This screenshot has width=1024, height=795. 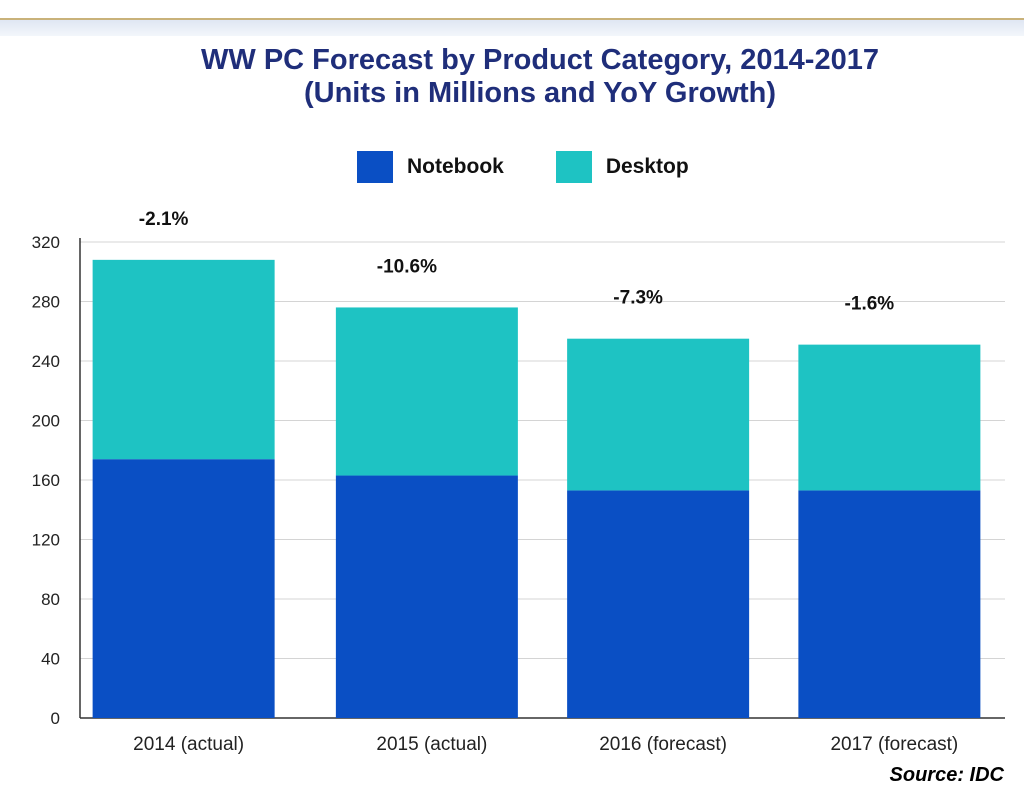 I want to click on top-rule, so click(x=512, y=19).